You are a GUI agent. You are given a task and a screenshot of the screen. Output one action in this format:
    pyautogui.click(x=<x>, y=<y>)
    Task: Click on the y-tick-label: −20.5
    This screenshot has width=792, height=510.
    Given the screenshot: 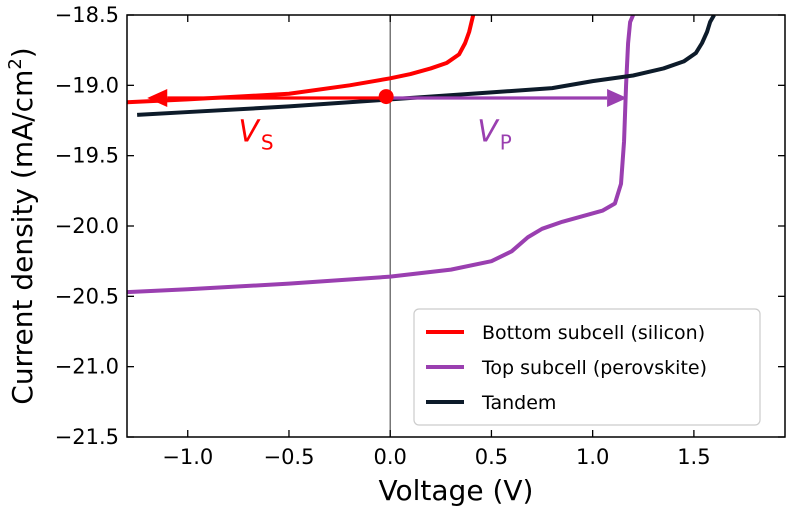 What is the action you would take?
    pyautogui.click(x=87, y=296)
    